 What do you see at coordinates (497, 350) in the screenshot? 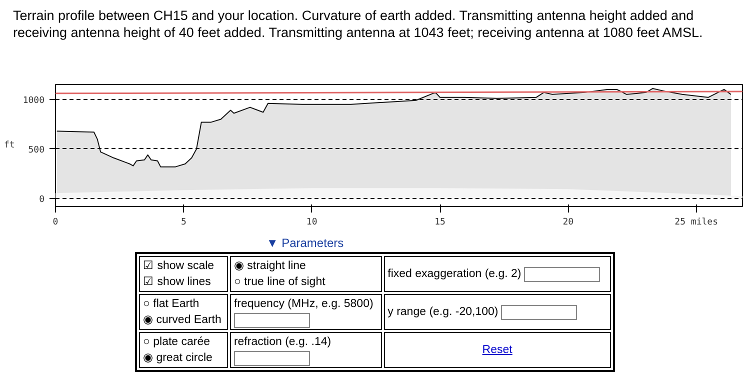
I see `text: Reset` at bounding box center [497, 350].